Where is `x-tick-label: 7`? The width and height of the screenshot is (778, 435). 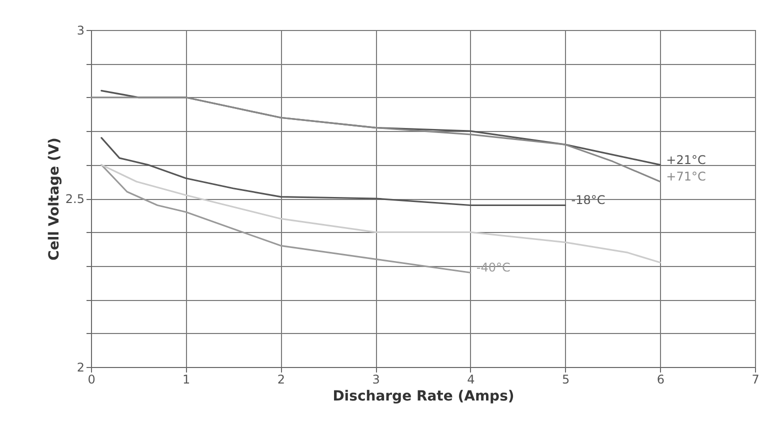 x-tick-label: 7 is located at coordinates (756, 379).